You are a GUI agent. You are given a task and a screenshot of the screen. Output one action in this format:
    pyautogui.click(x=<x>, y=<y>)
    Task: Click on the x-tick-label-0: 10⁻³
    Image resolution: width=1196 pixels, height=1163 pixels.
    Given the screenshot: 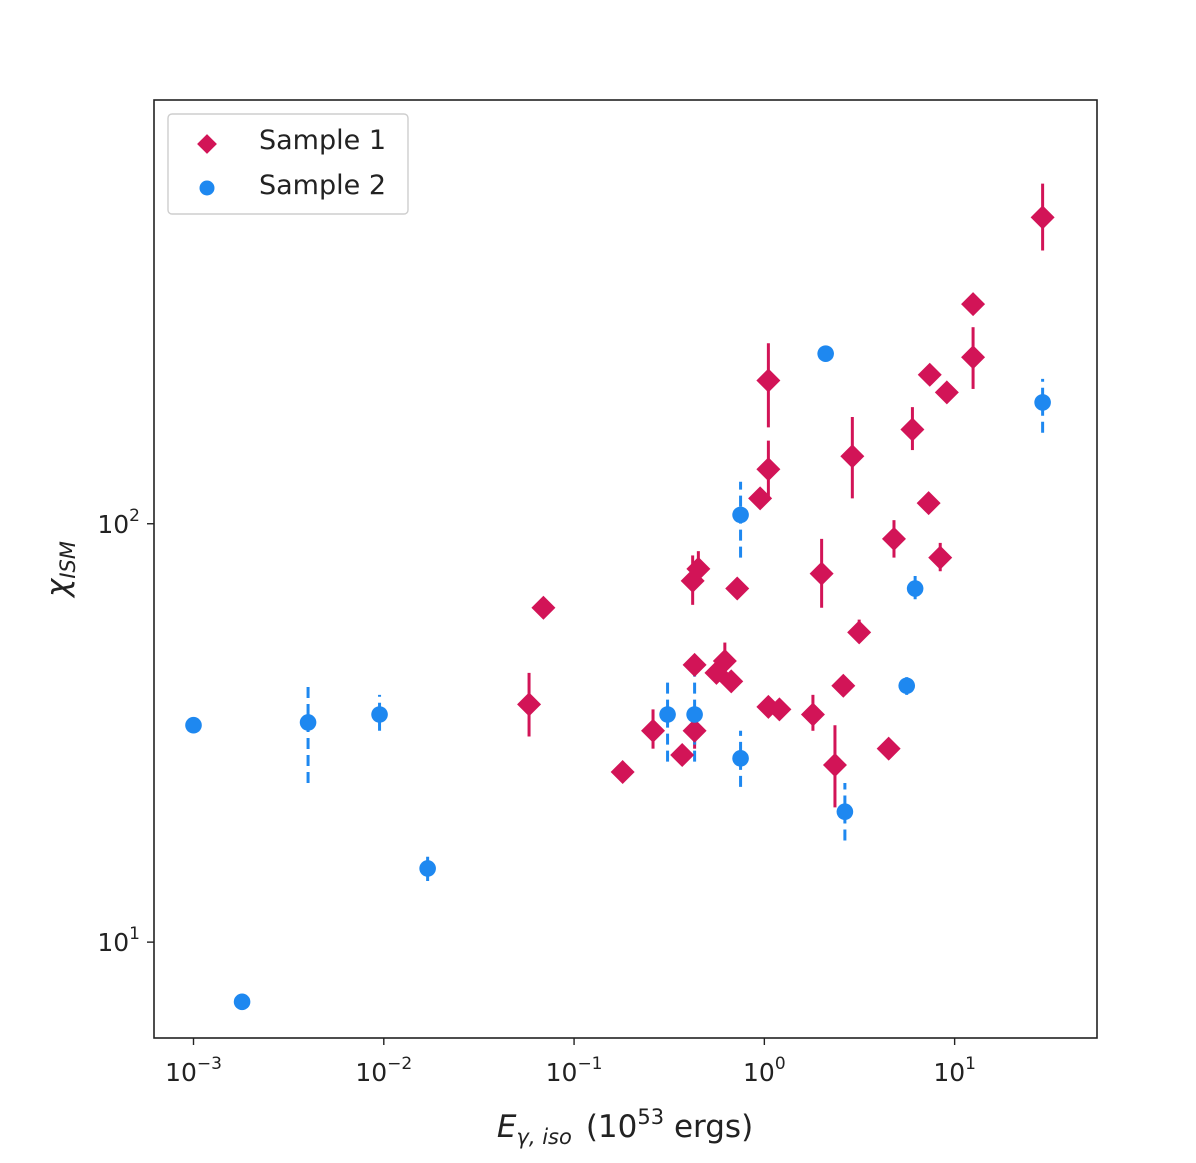 What is the action you would take?
    pyautogui.click(x=193, y=1070)
    